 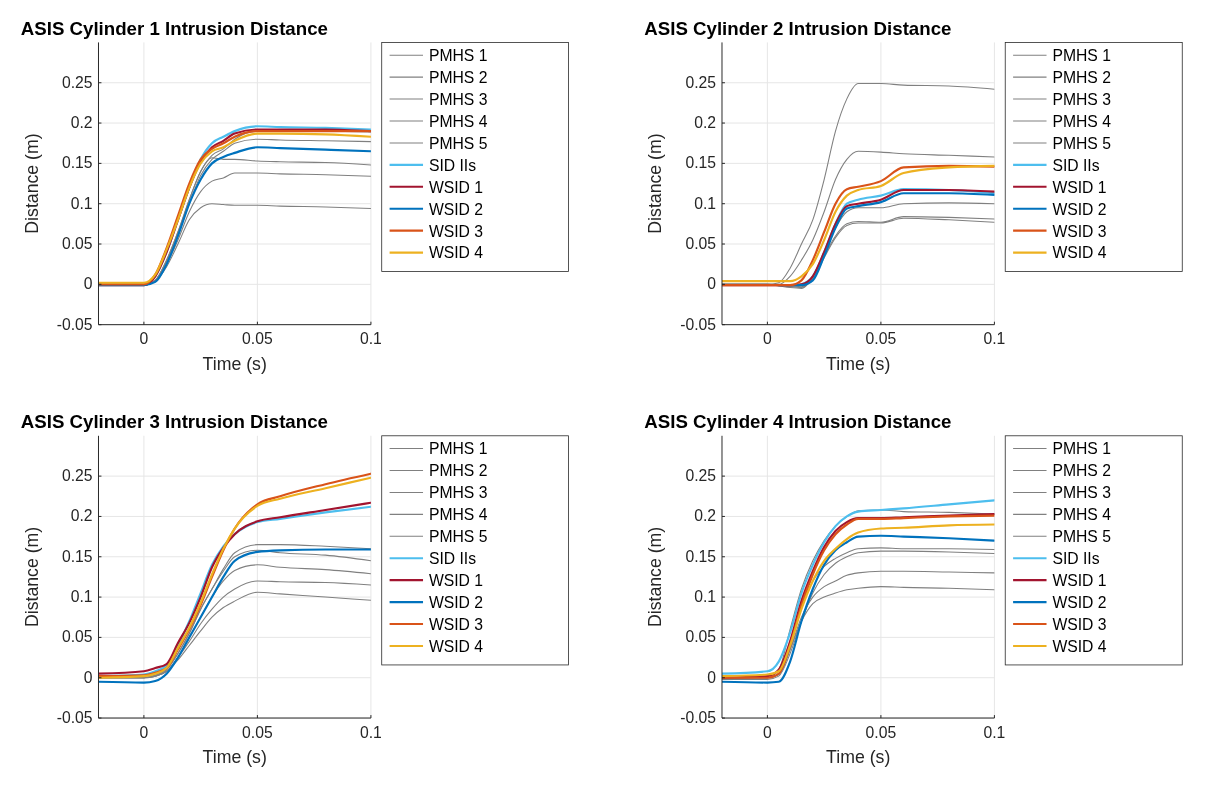 I want to click on chart-title: ASIS Cylinder 2 Intrusion Distance, so click(x=798, y=28).